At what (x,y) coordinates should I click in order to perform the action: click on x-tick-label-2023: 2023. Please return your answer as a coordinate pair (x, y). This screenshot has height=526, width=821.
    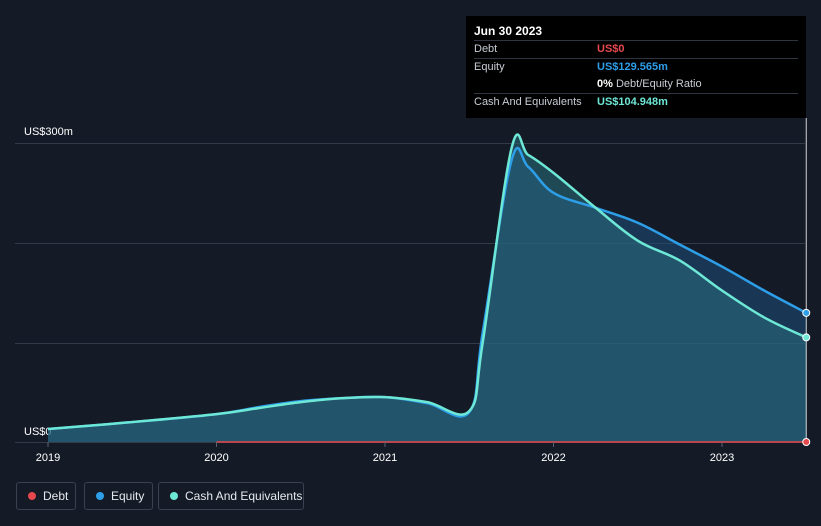
    Looking at the image, I should click on (722, 458).